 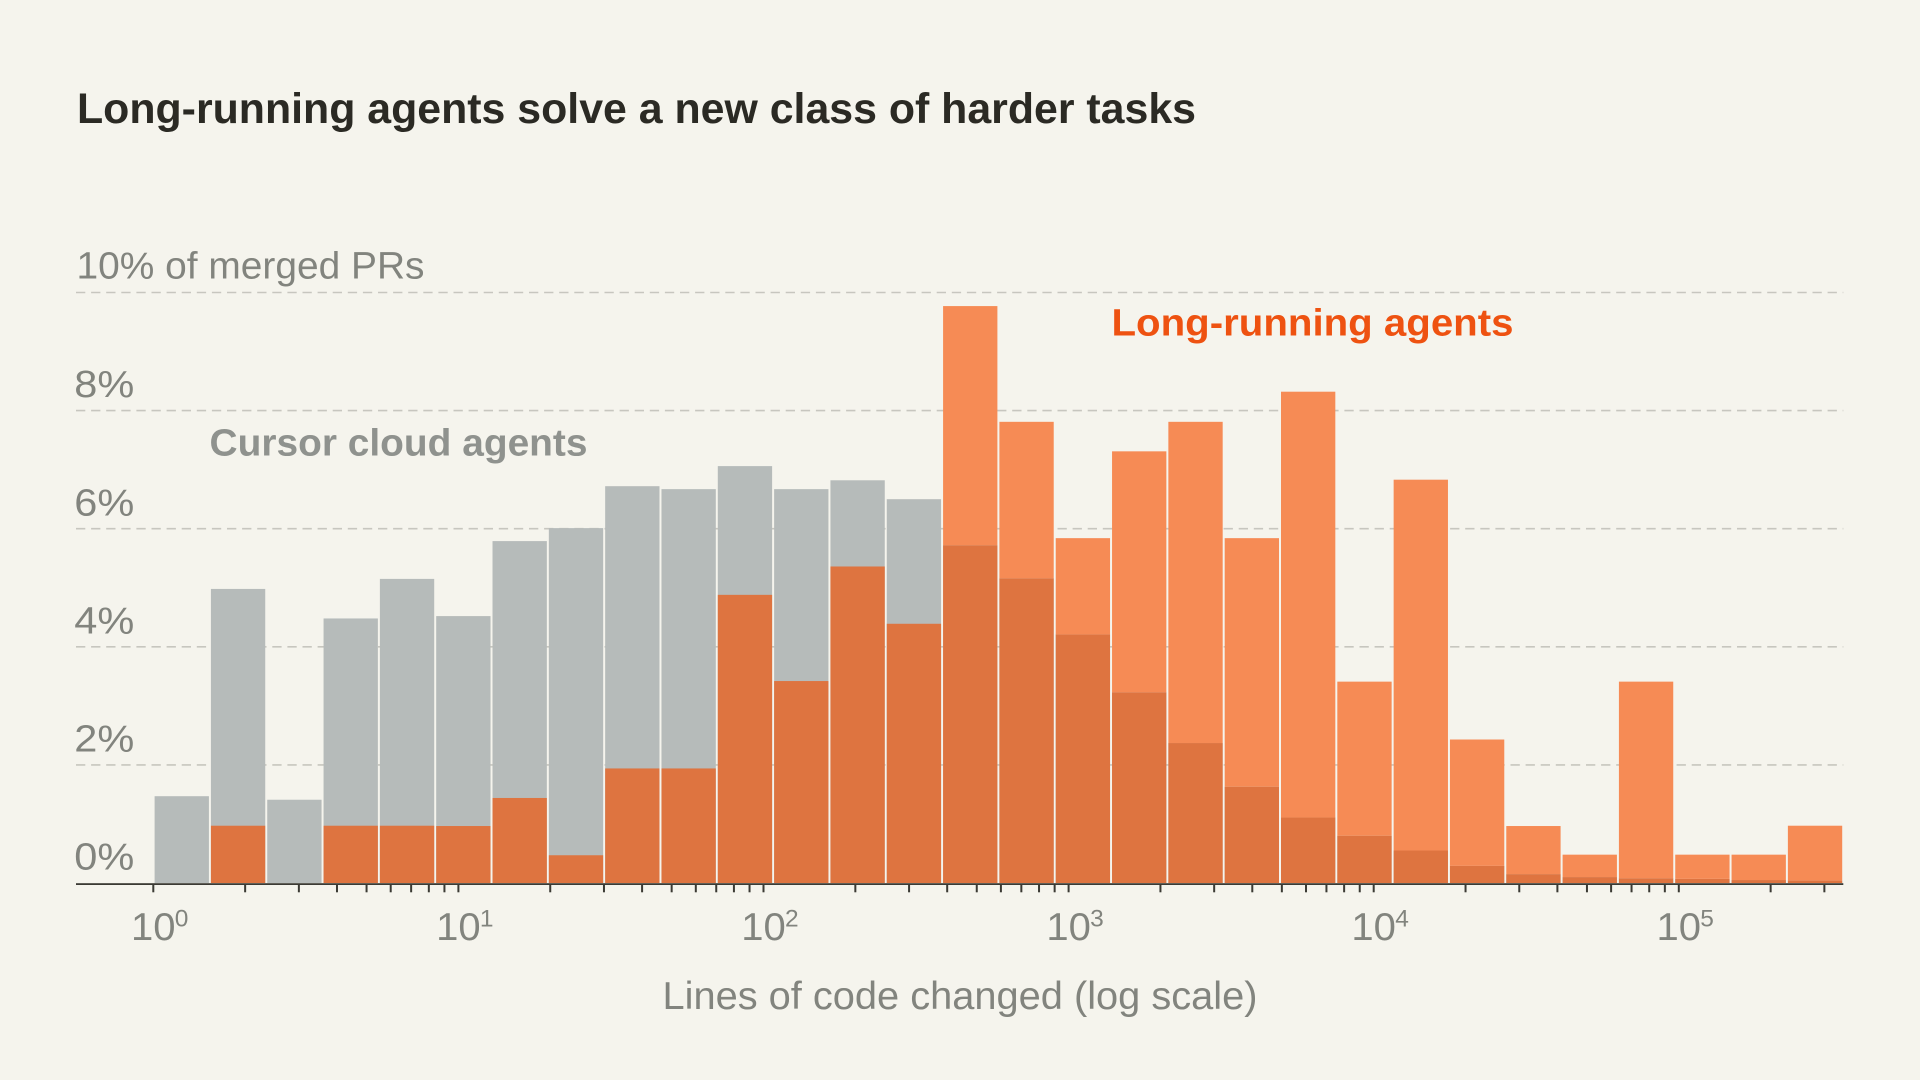 What do you see at coordinates (1313, 324) in the screenshot?
I see `svg-text: Long-running agents` at bounding box center [1313, 324].